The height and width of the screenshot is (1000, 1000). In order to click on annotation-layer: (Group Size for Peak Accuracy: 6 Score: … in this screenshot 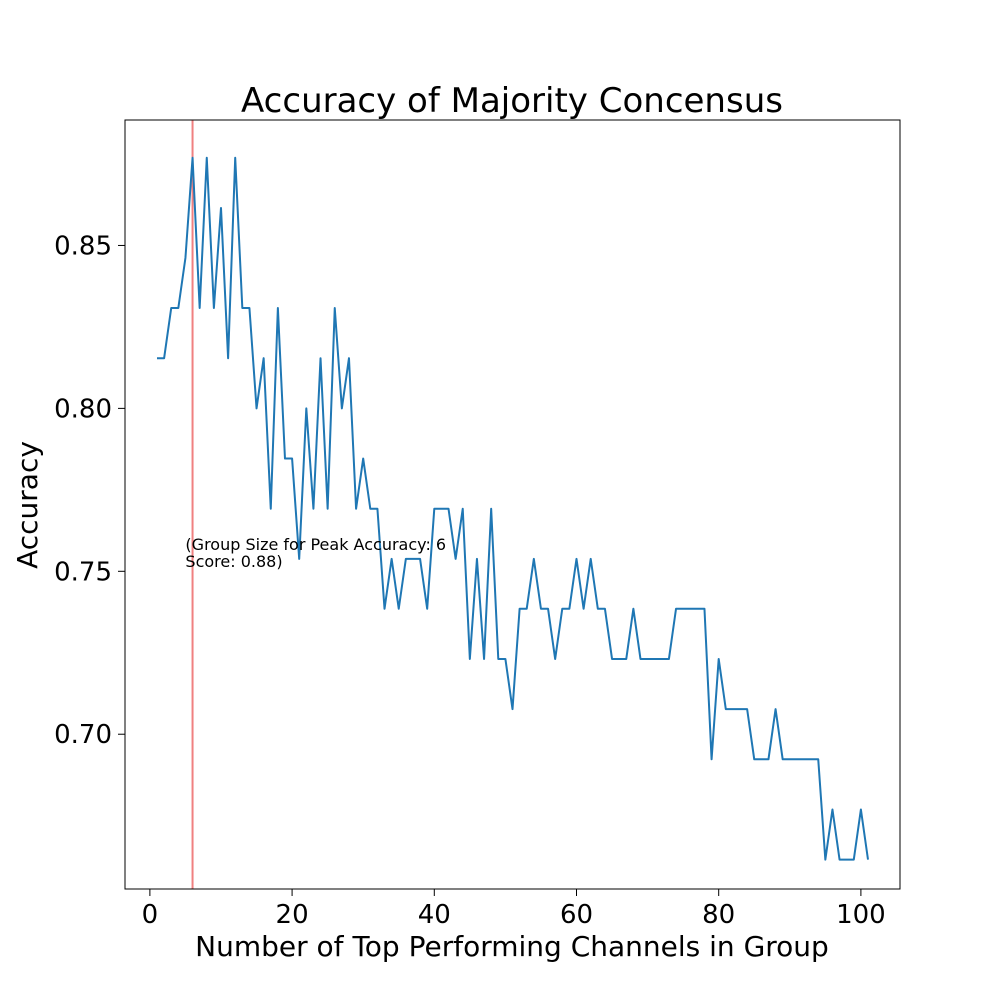, I will do `click(318, 553)`.